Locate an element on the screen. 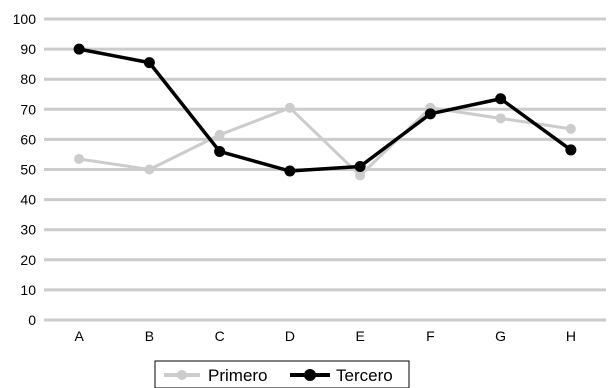  data-point-primero-D is located at coordinates (289, 107).